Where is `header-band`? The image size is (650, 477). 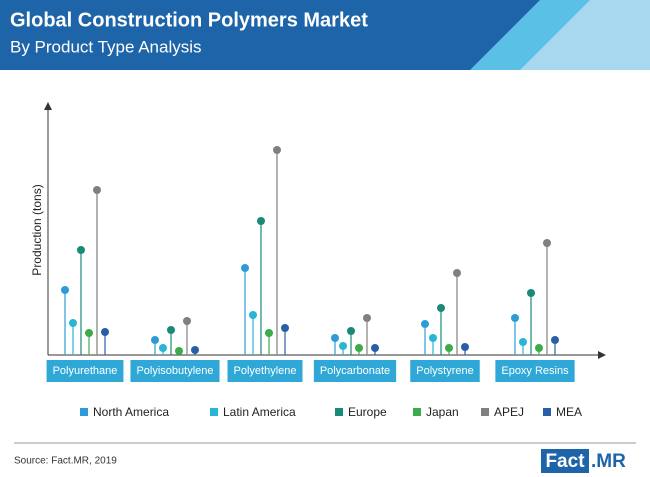 header-band is located at coordinates (270, 35).